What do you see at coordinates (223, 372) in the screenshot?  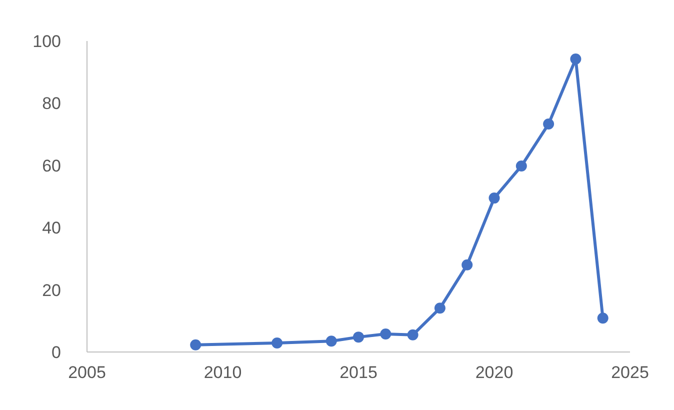 I see `x-tick-label: 2010` at bounding box center [223, 372].